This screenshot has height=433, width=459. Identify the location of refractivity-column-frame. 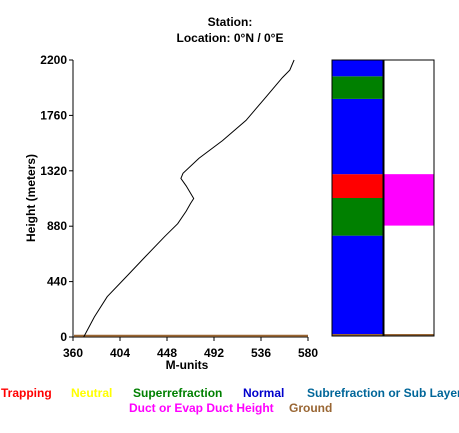
(357, 198).